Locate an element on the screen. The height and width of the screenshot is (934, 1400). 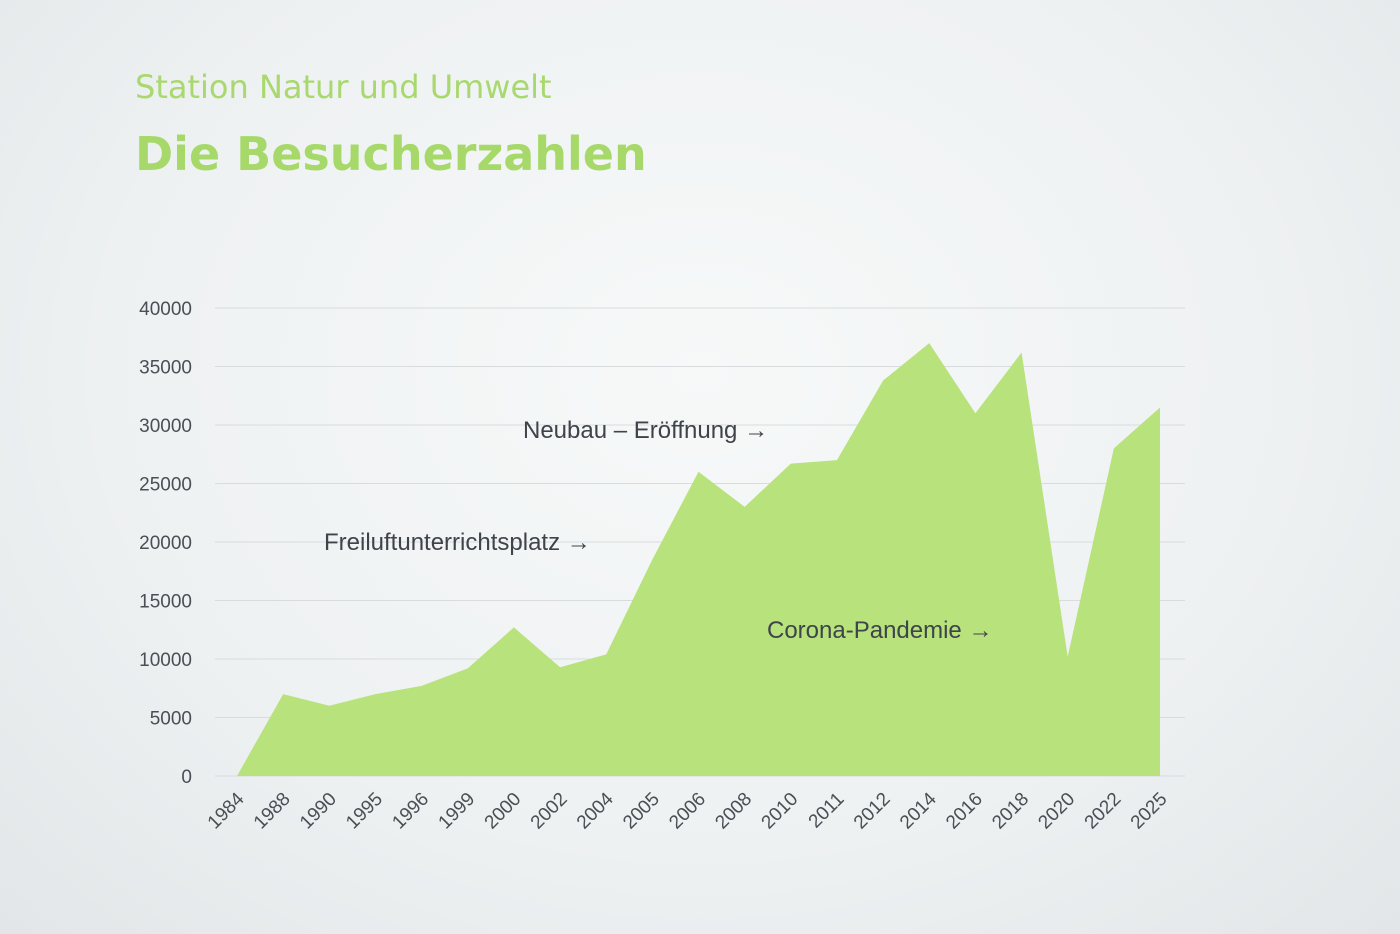
y-tick-label: 0 is located at coordinates (186, 777).